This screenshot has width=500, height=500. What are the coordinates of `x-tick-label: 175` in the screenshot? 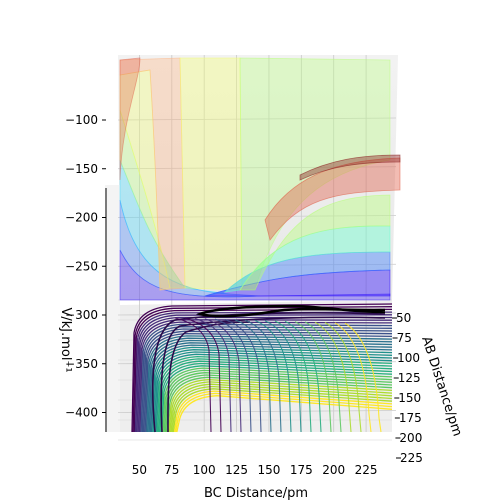 It's located at (301, 470).